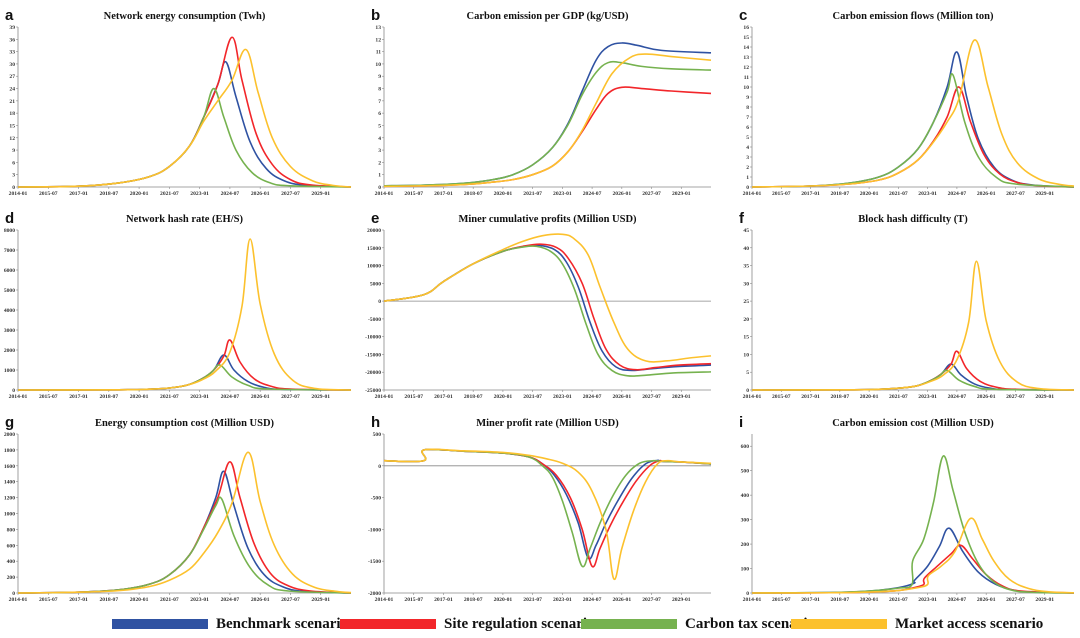 The image size is (1080, 638). I want to click on y-tick-label-c: 8, so click(747, 108).